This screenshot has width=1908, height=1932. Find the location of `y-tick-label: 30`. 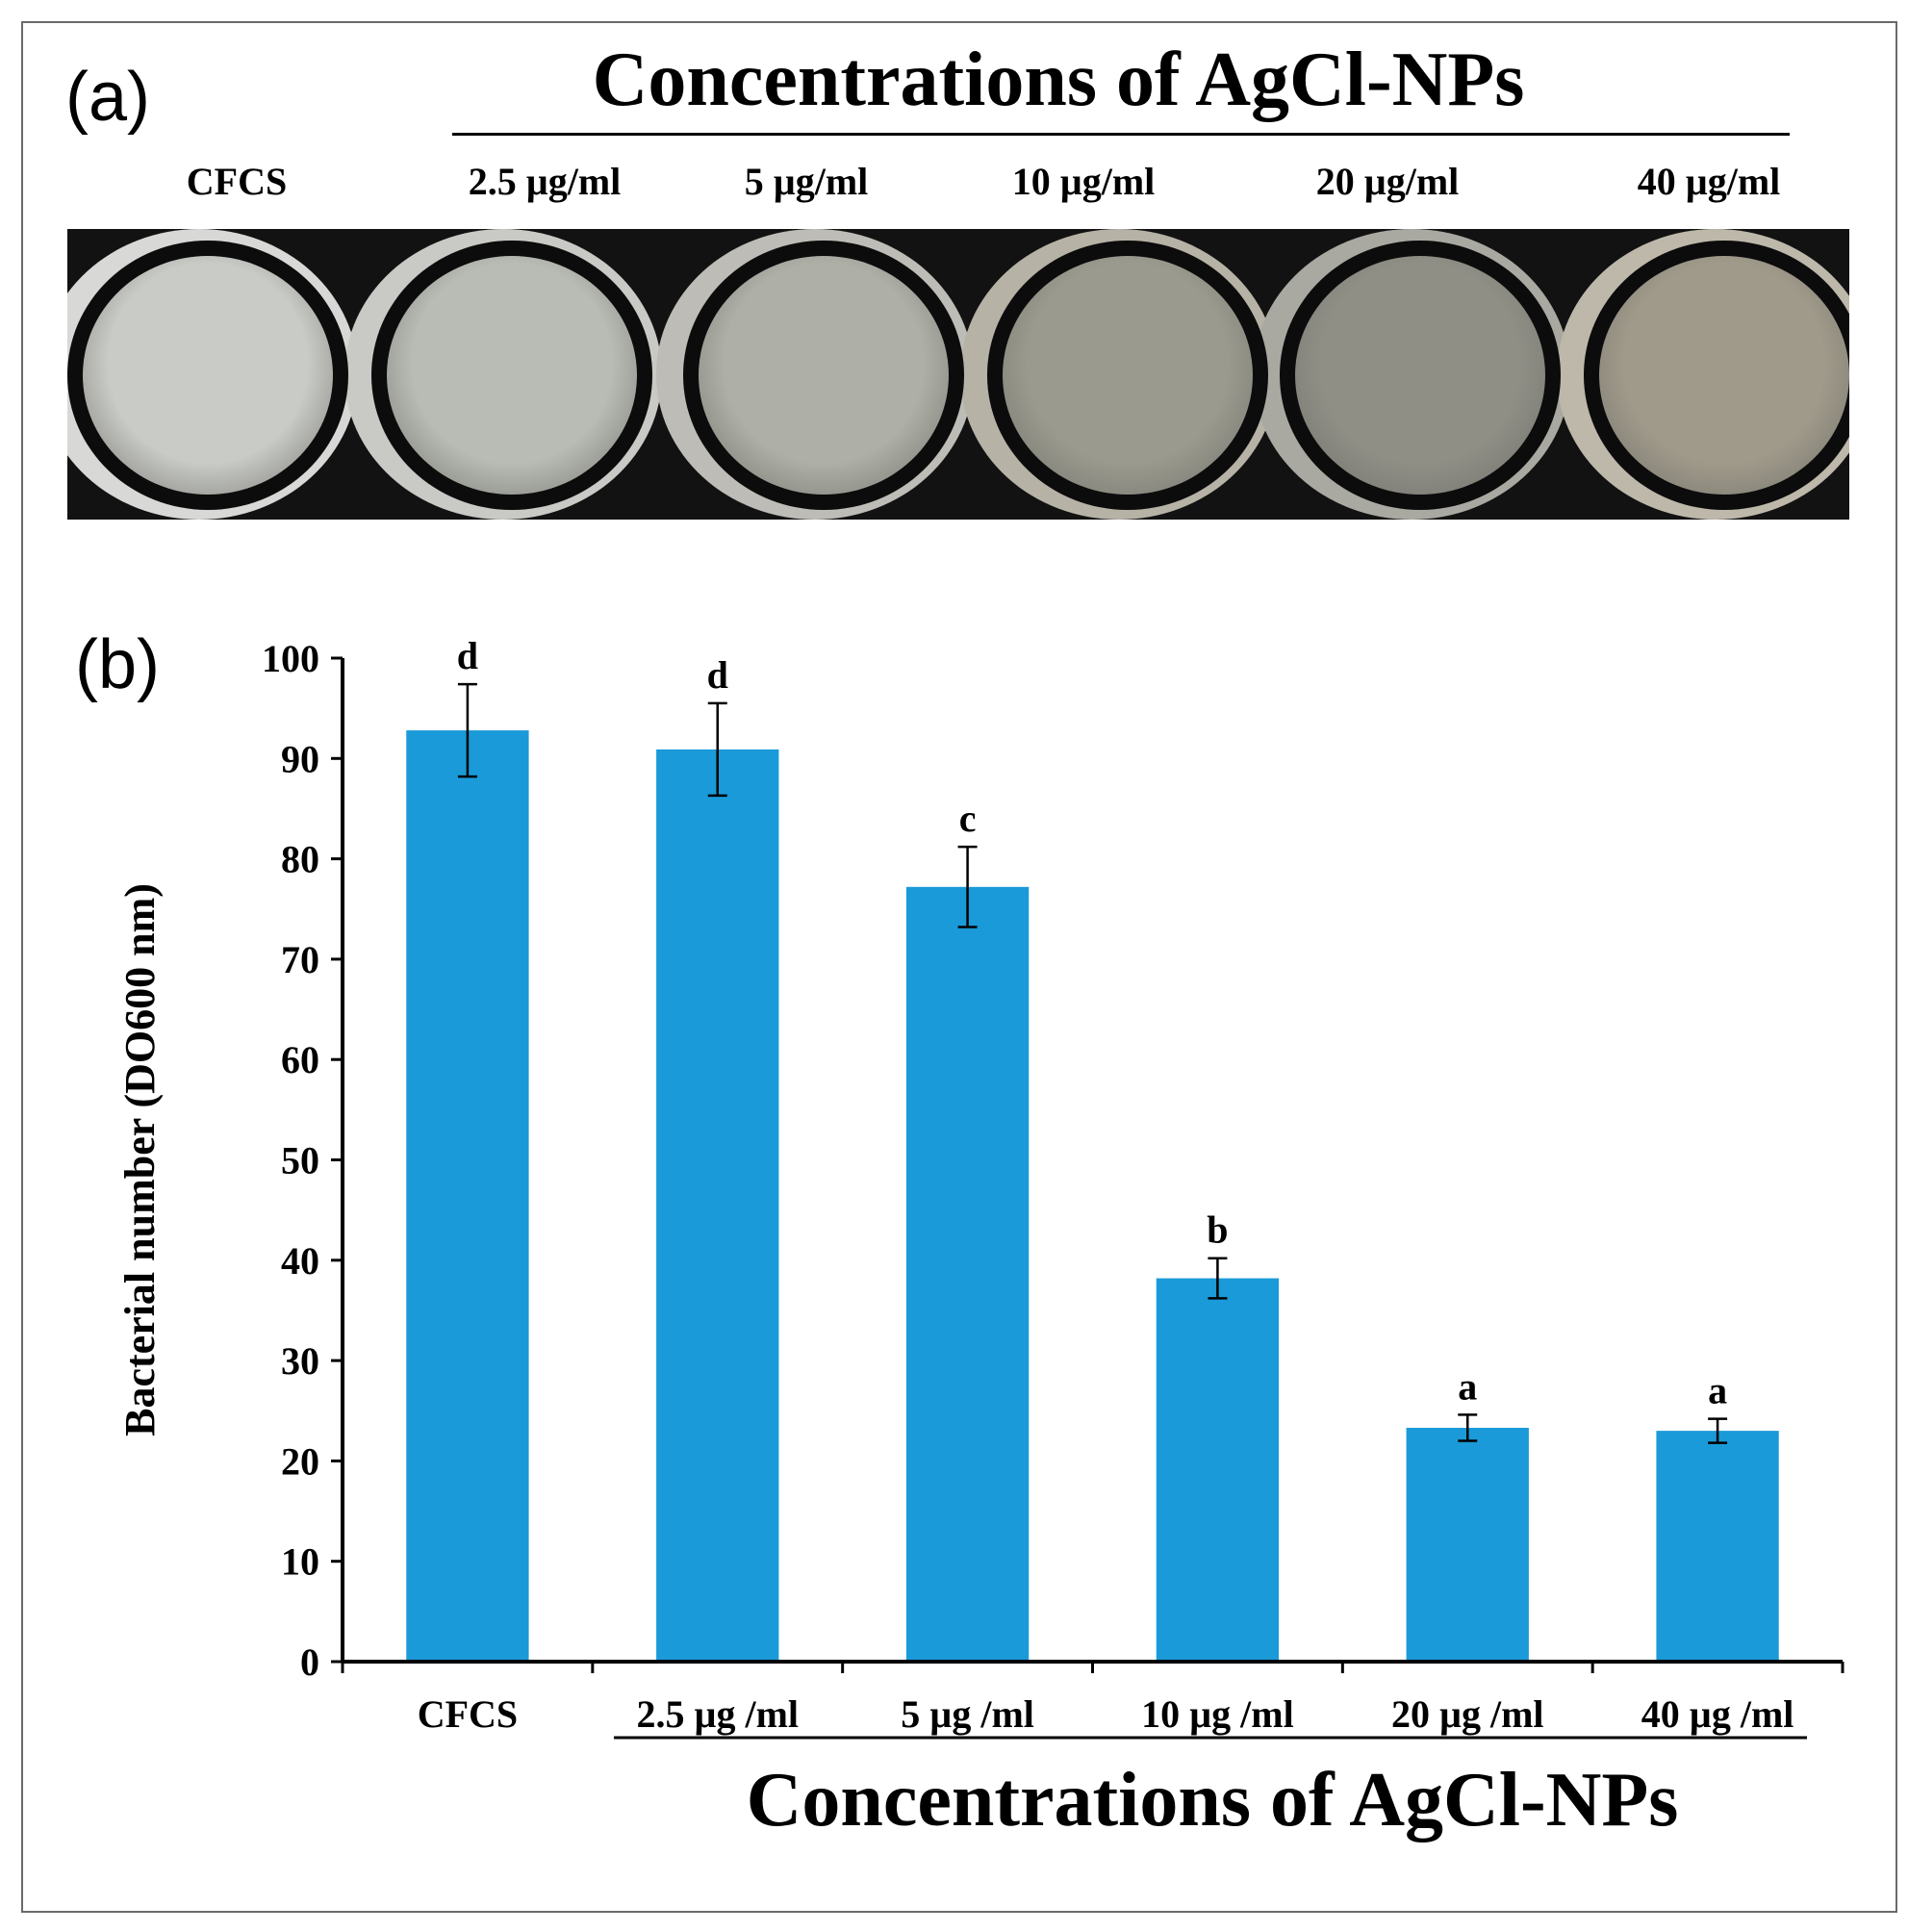

y-tick-label: 30 is located at coordinates (300, 1361).